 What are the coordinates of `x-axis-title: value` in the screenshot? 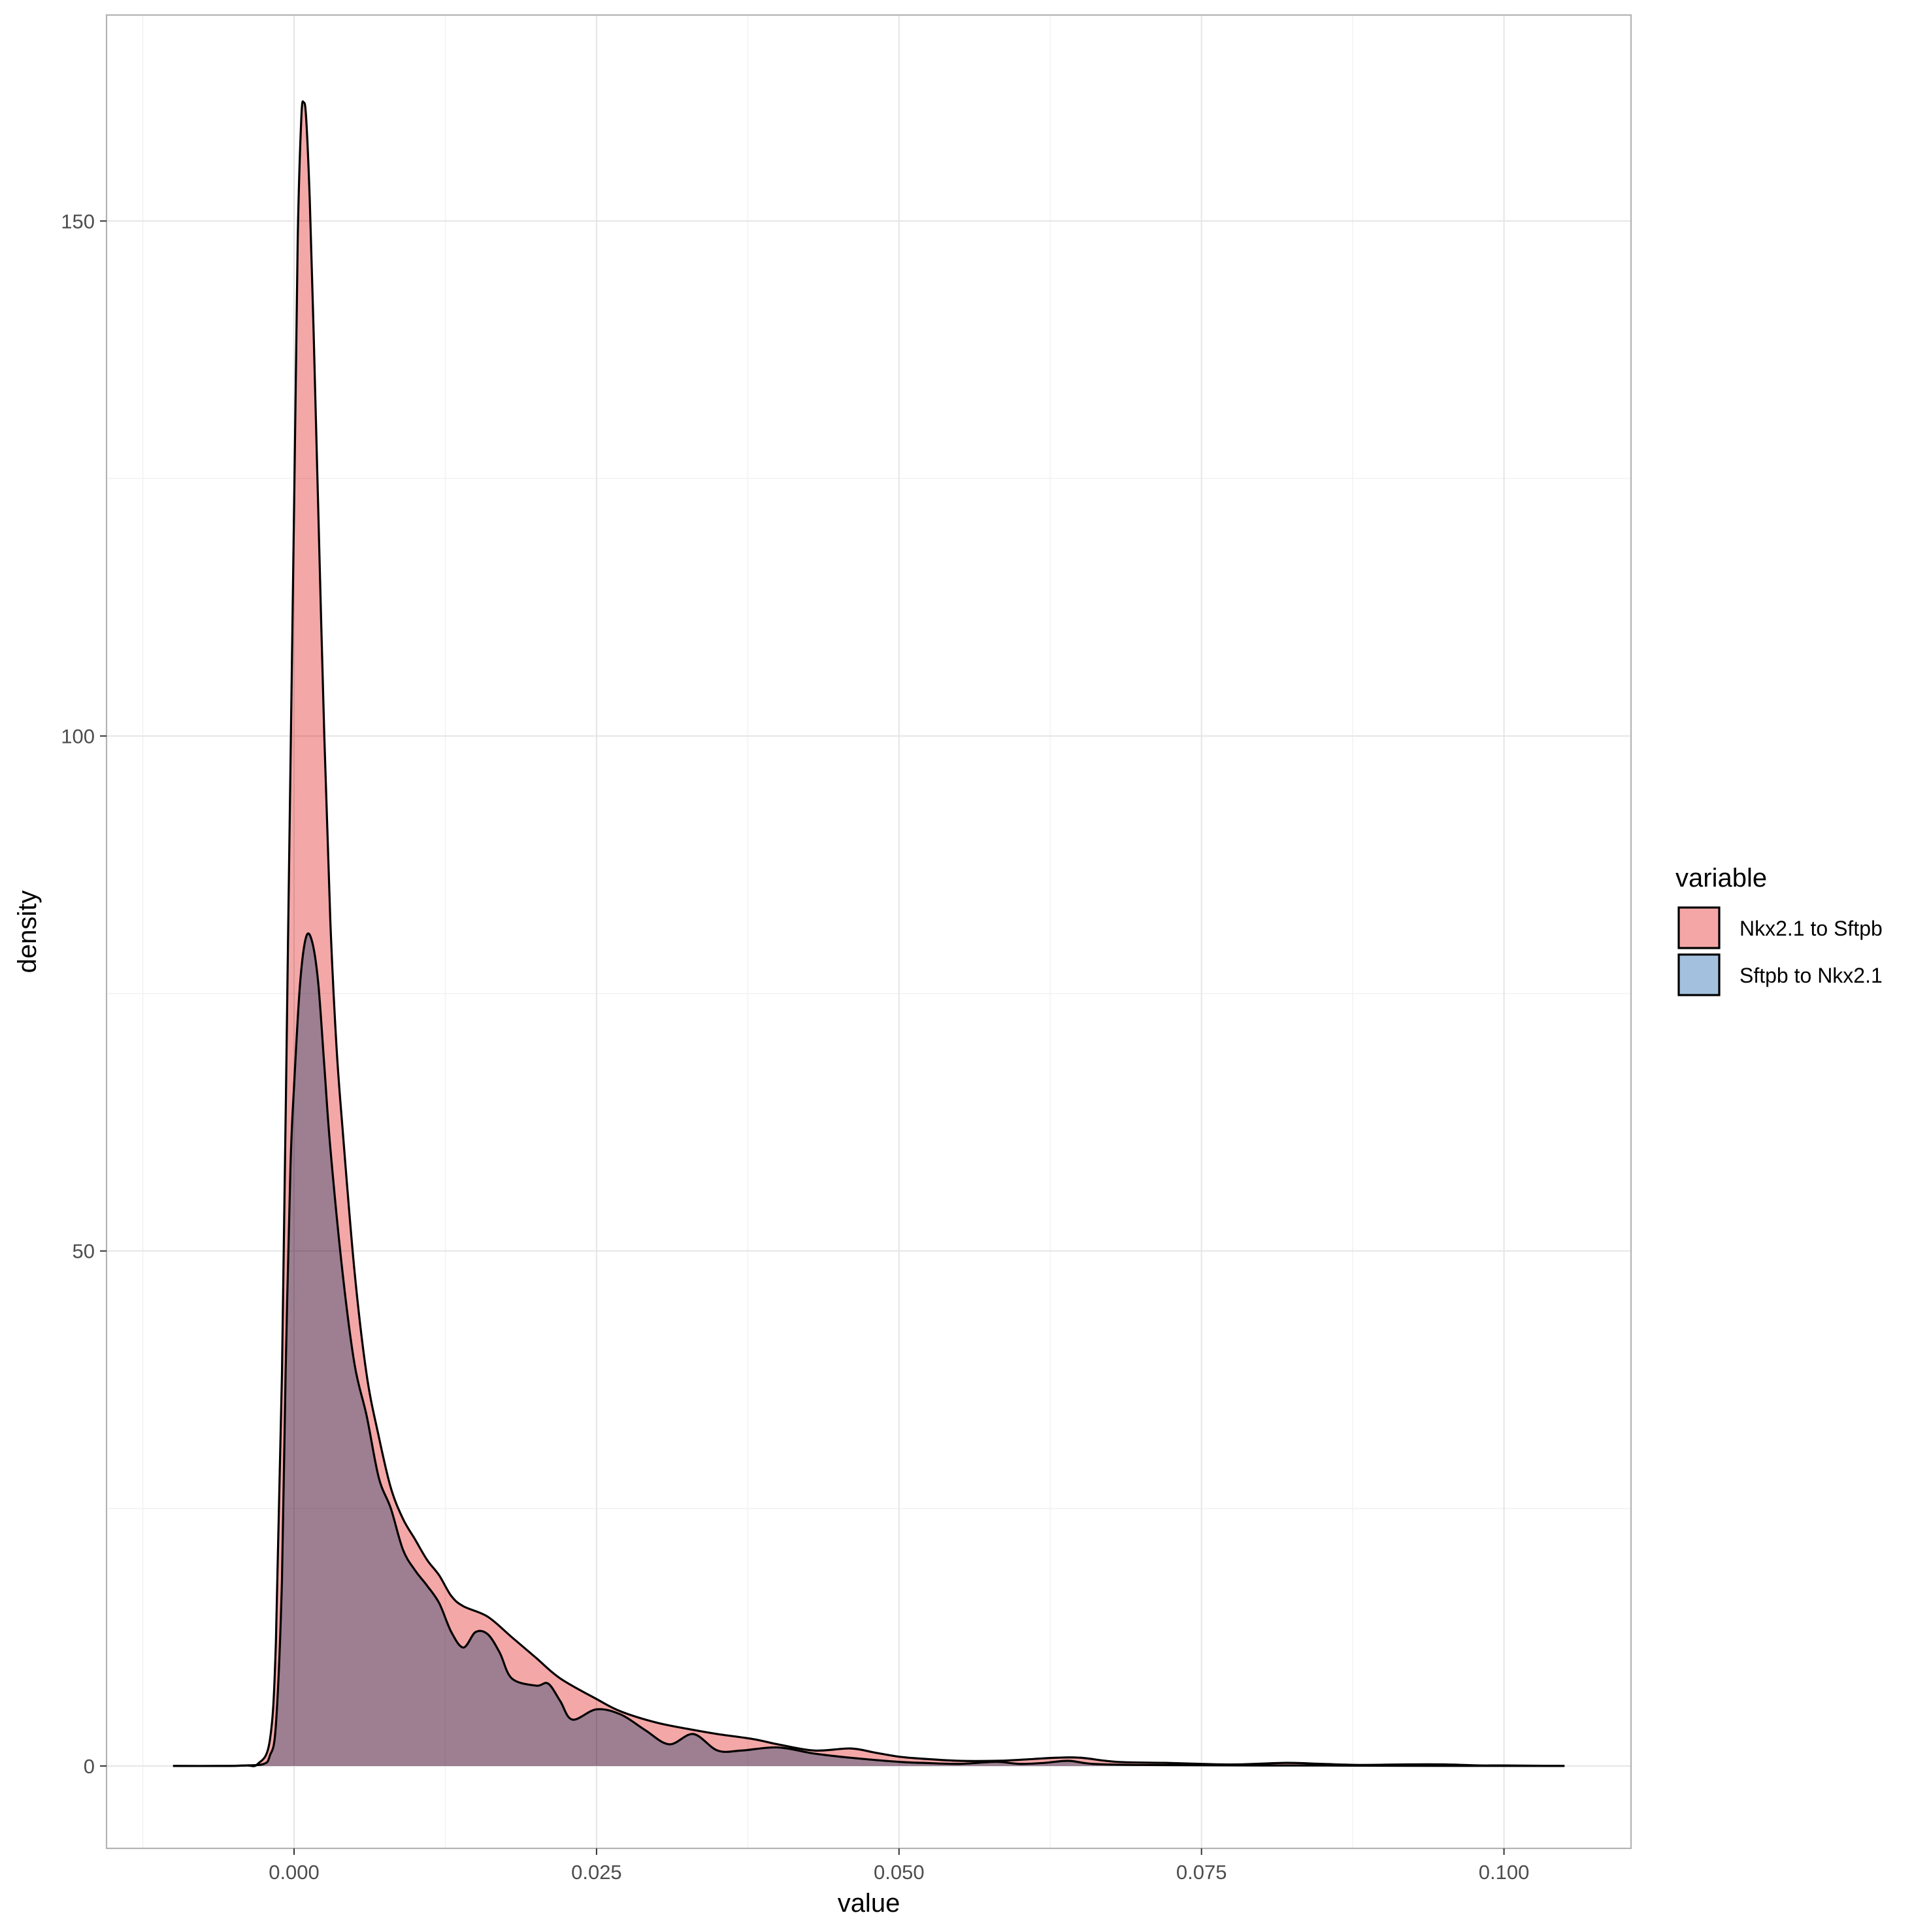 It's located at (869, 1904).